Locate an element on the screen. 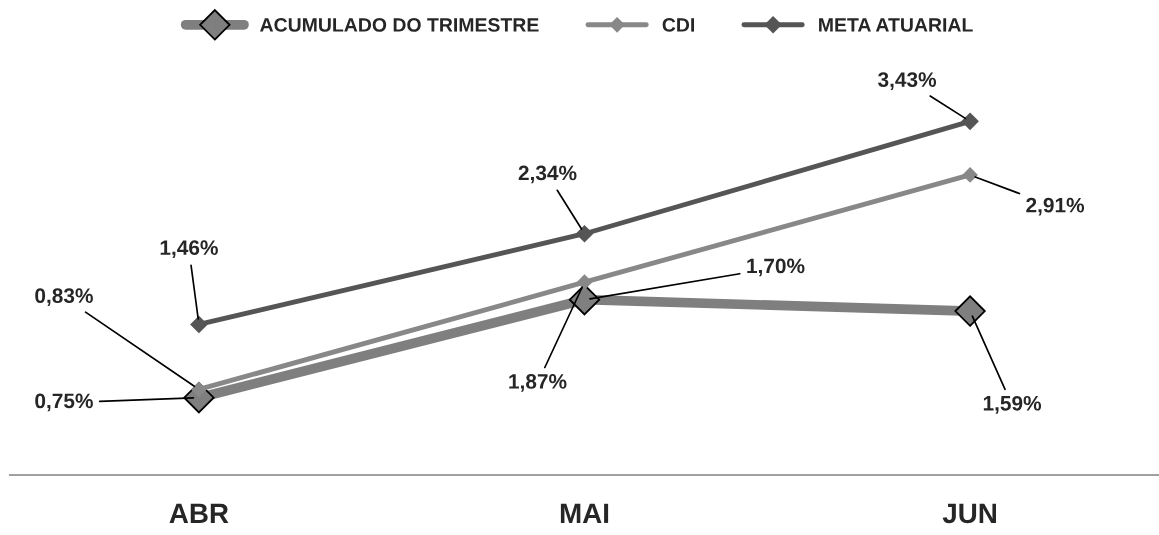 The width and height of the screenshot is (1159, 535). data-label: 1,87% is located at coordinates (538, 383).